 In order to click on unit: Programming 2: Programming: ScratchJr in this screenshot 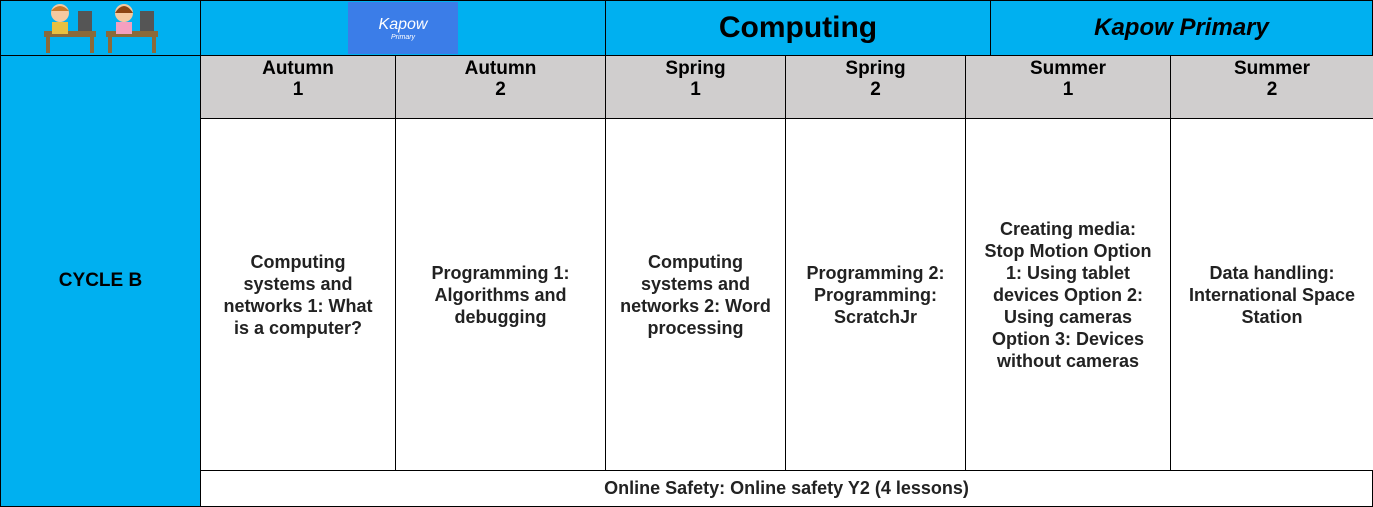, I will do `click(875, 294)`.